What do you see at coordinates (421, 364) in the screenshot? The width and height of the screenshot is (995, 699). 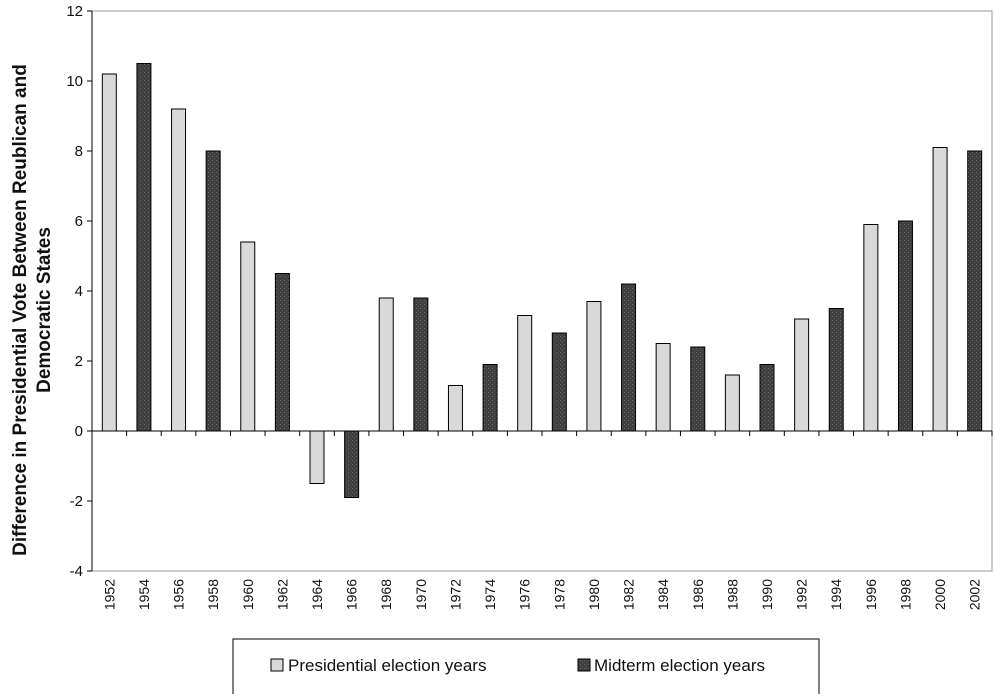 I see `bar-1970` at bounding box center [421, 364].